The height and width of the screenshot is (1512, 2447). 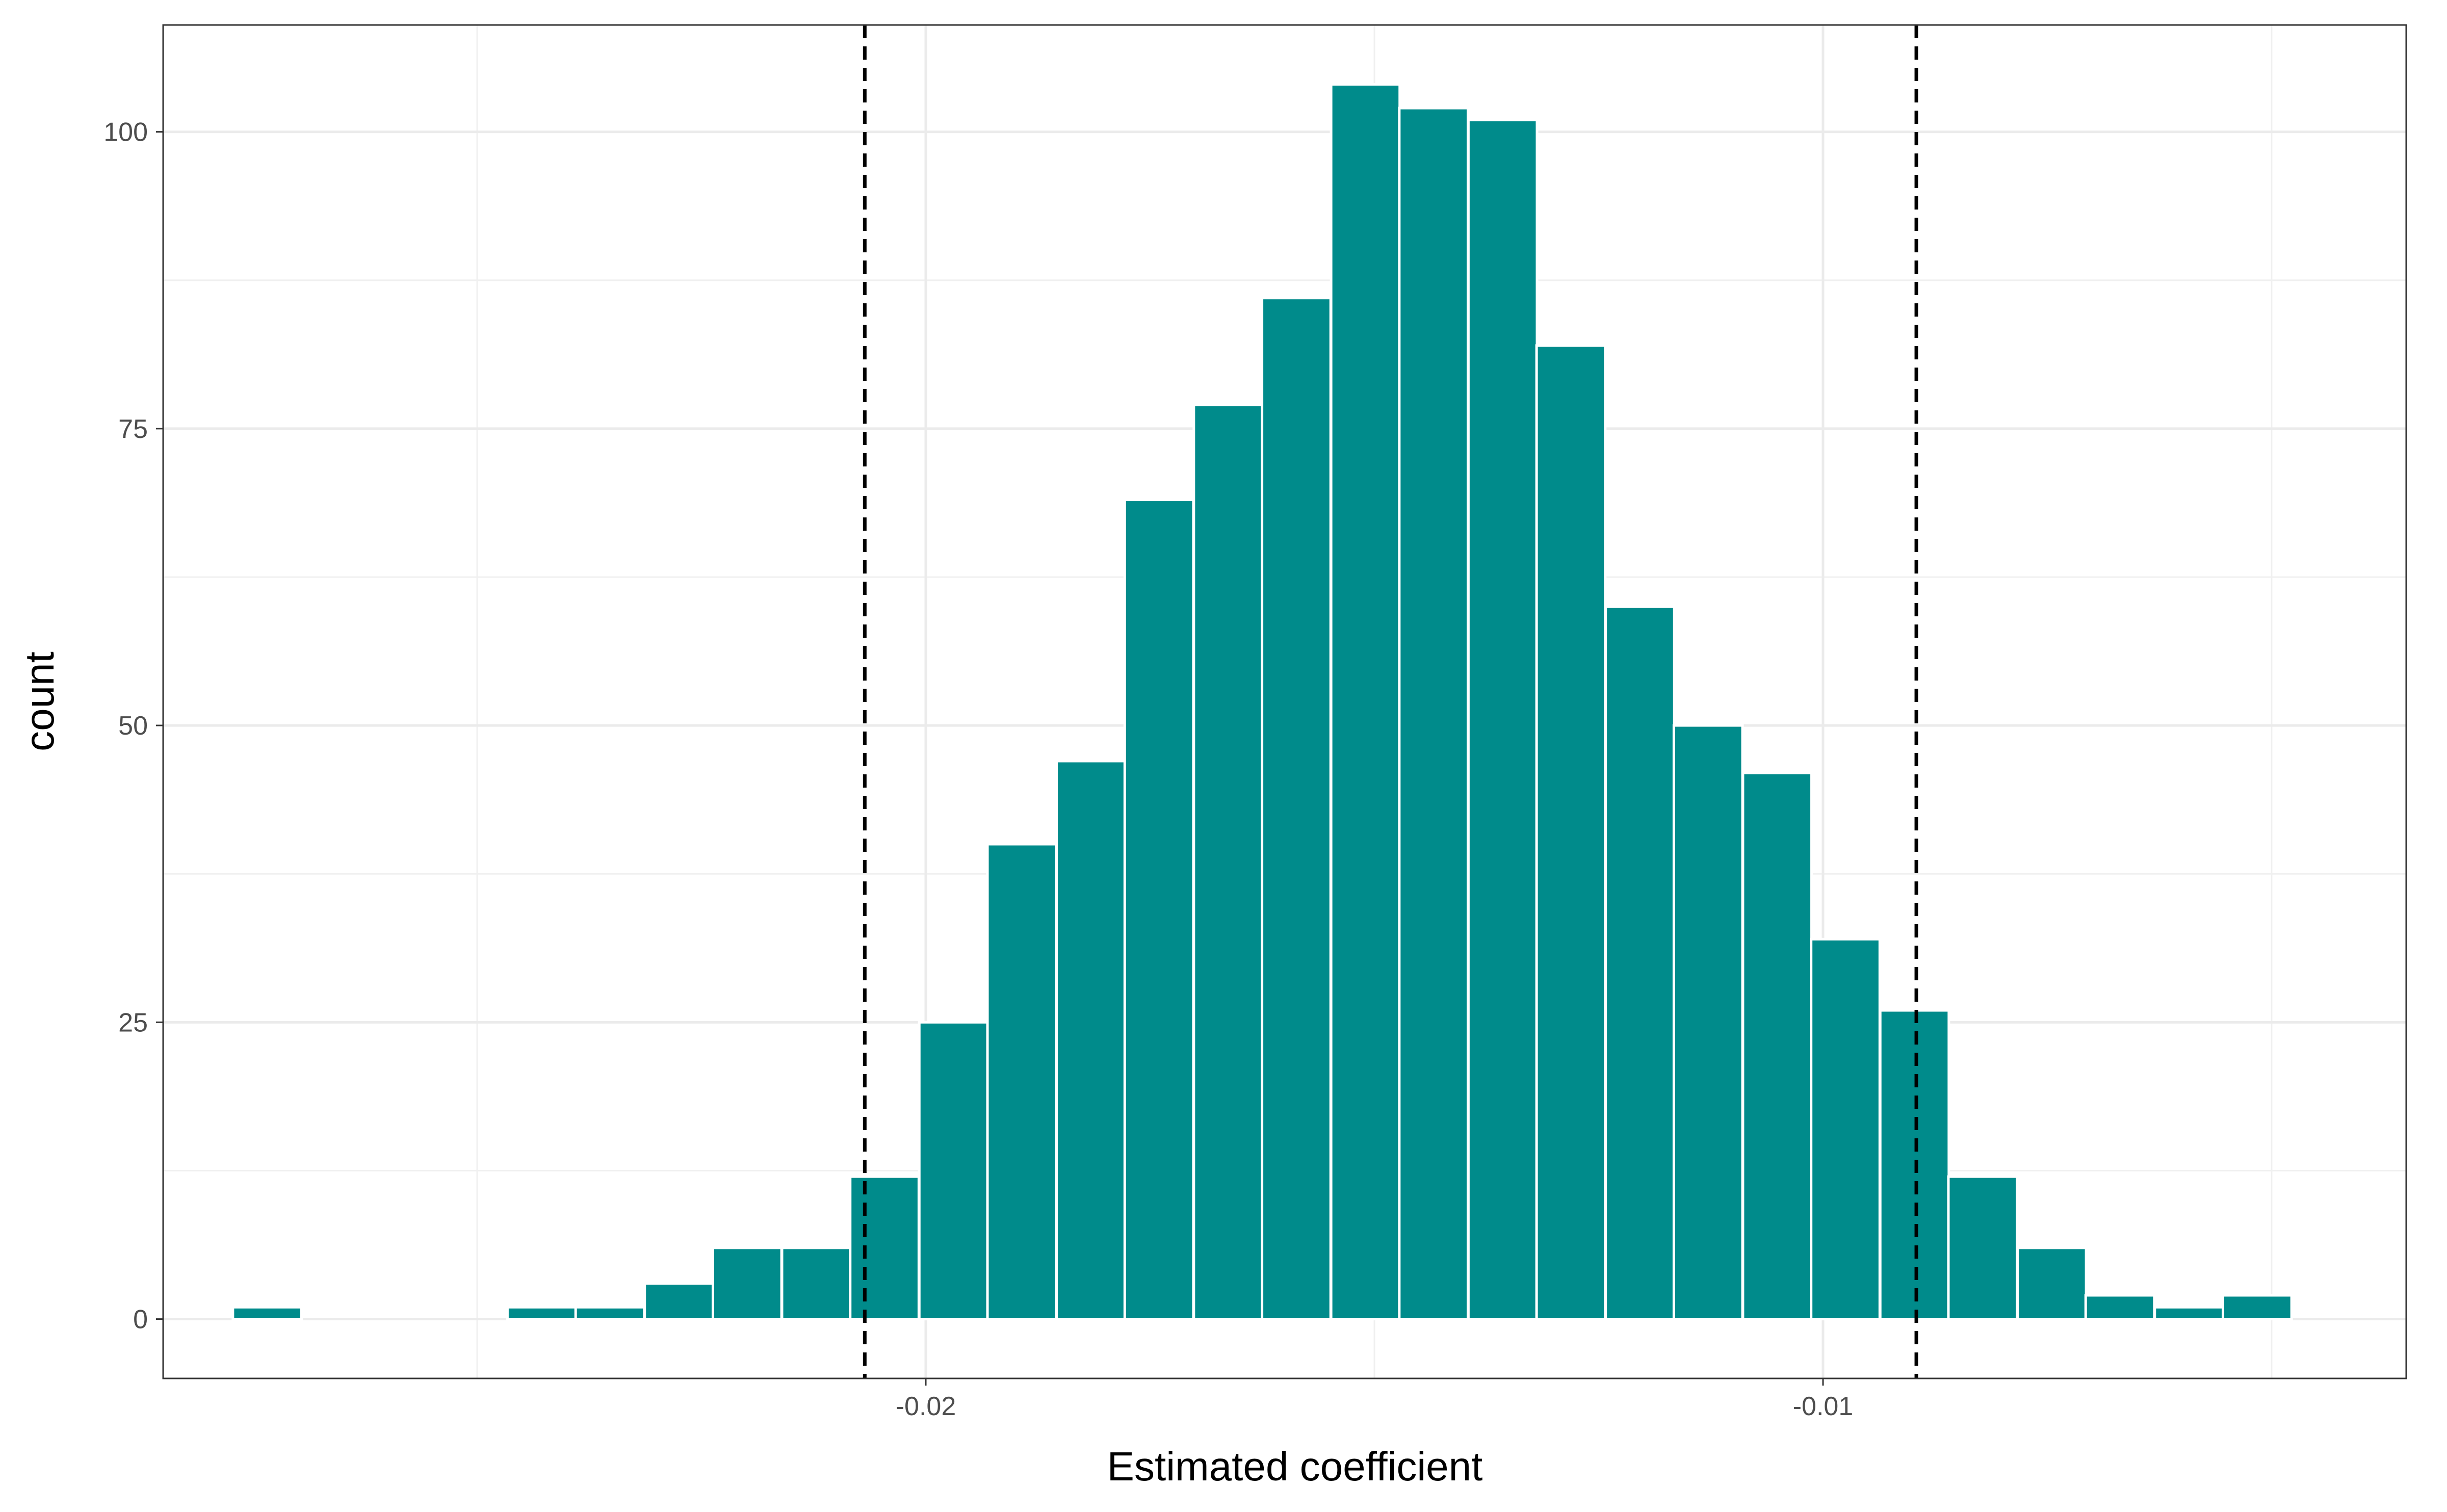 What do you see at coordinates (1375, 1399) in the screenshot?
I see `x-axis: -0.02 -0.01` at bounding box center [1375, 1399].